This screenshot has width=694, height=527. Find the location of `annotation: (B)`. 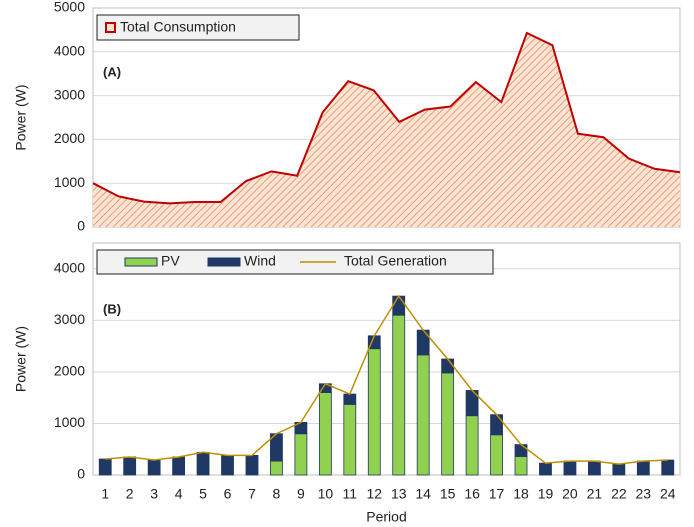

annotation: (B) is located at coordinates (112, 308).